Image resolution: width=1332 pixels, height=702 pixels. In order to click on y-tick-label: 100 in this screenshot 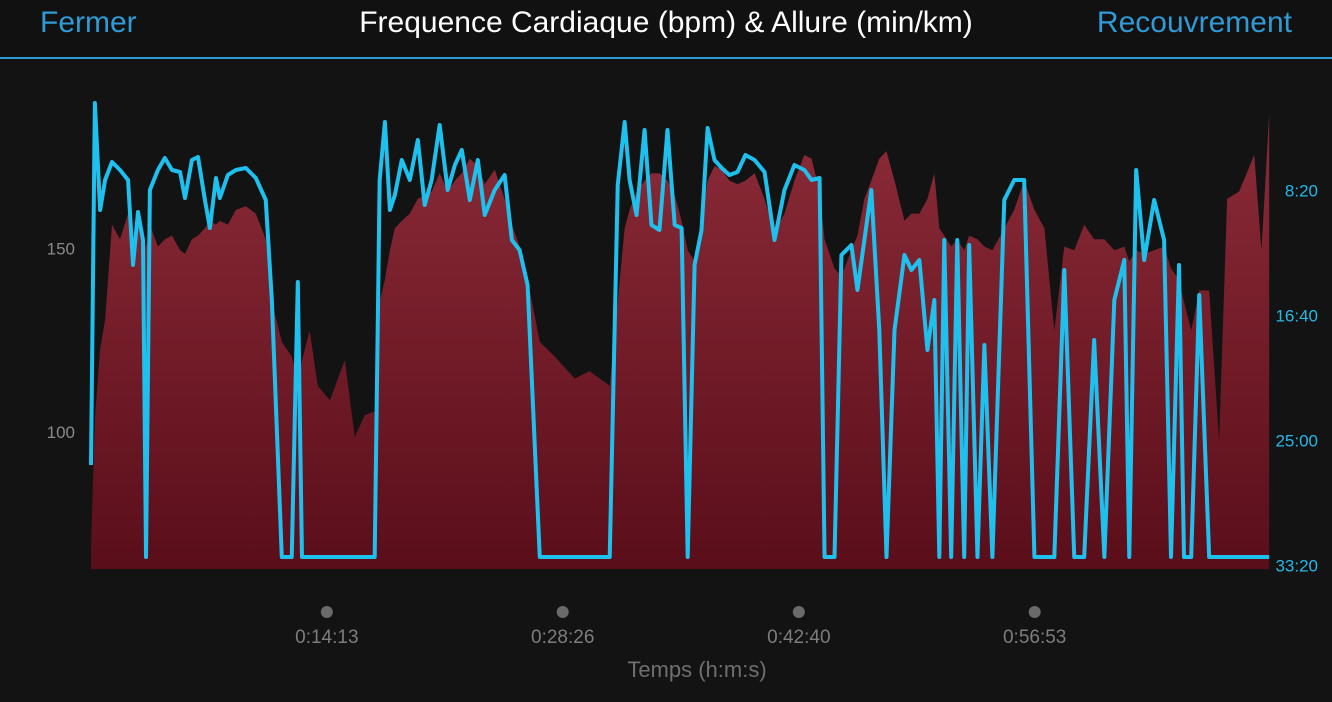, I will do `click(61, 432)`.